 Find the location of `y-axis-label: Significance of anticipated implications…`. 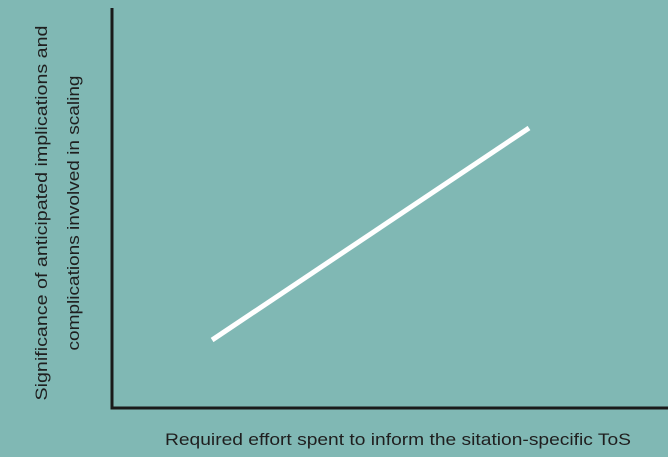

y-axis-label: Significance of anticipated implications… is located at coordinates (57, 213).